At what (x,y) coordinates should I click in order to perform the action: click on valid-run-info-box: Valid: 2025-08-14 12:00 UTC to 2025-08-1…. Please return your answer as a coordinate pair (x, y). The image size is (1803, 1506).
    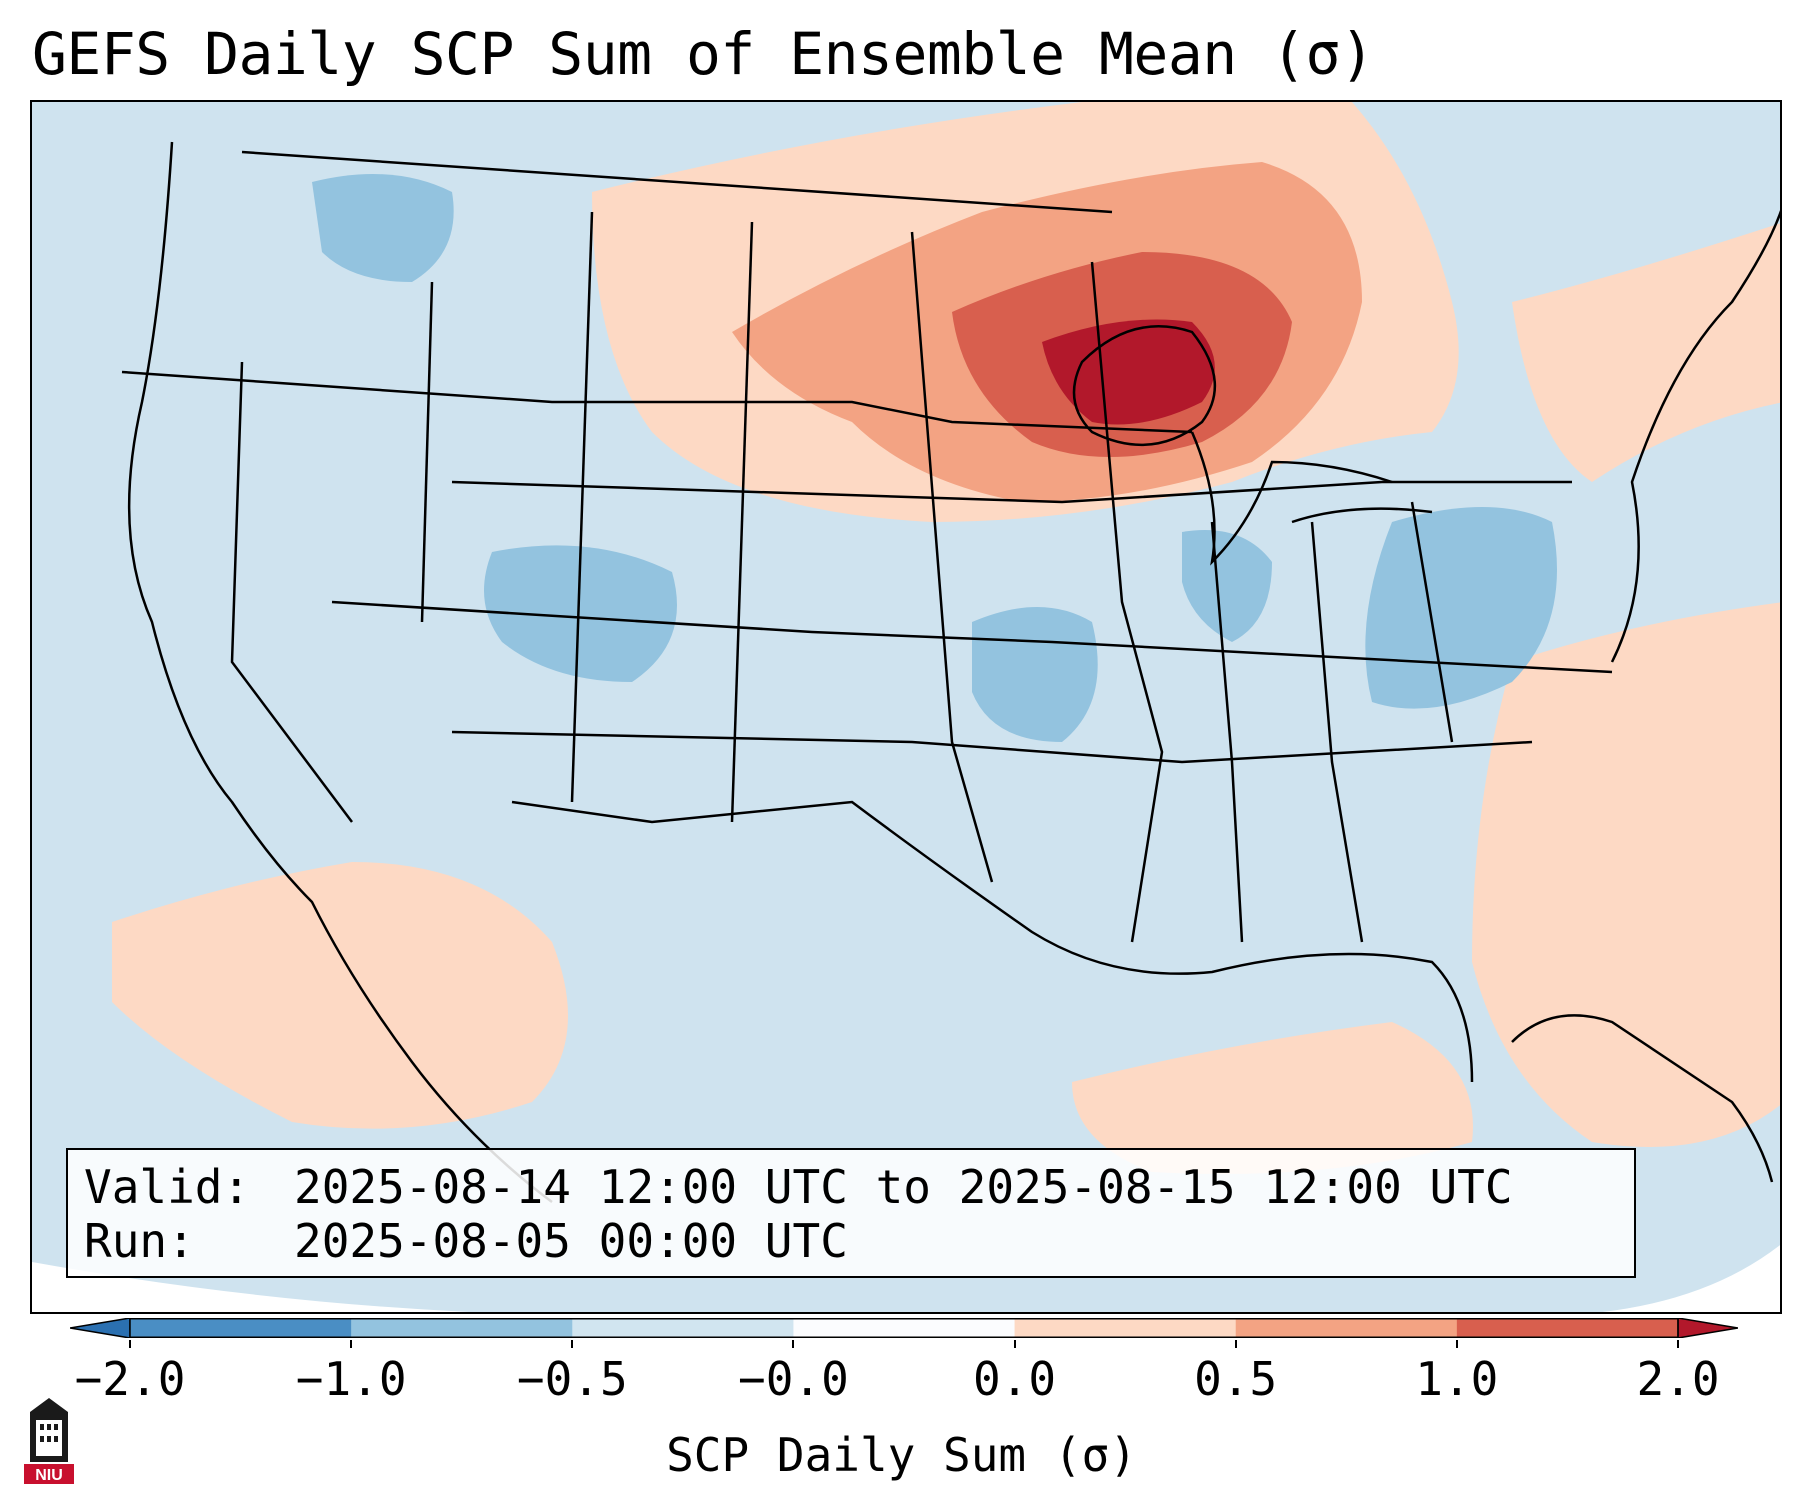
    Looking at the image, I should click on (851, 1213).